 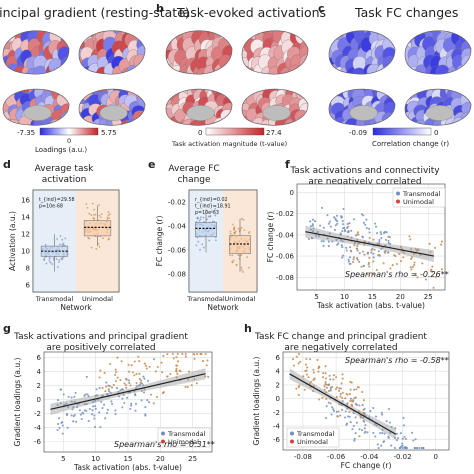 What do you see at coordinates (7, 328) in the screenshot?
I see `panel-g-letter: g` at bounding box center [7, 328].